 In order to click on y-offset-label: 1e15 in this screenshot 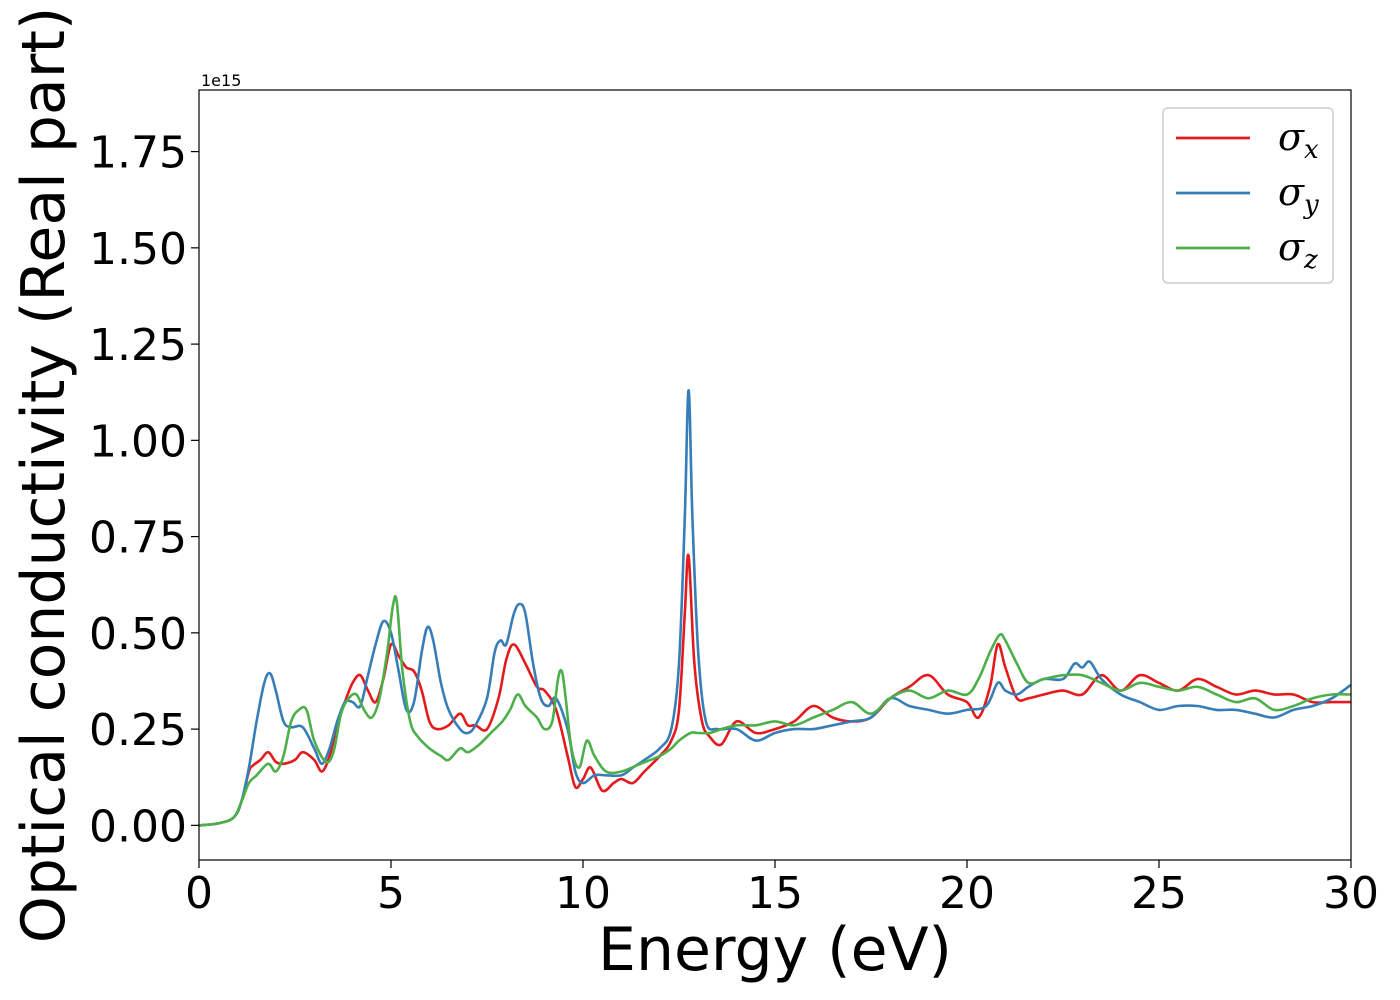, I will do `click(221, 80)`.